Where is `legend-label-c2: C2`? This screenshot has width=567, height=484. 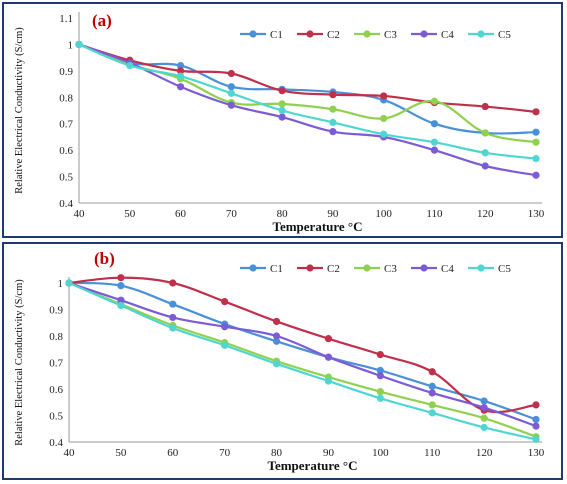
legend-label-c2: C2 is located at coordinates (333, 35).